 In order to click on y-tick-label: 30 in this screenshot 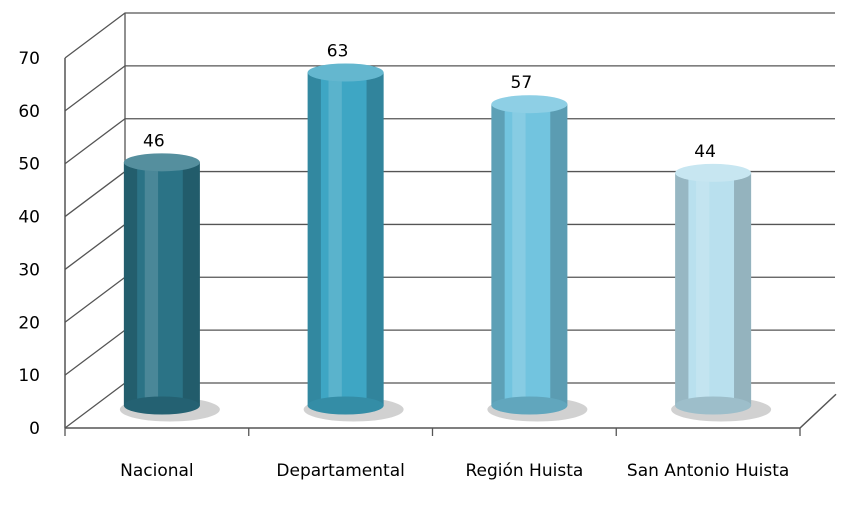, I will do `click(29, 270)`.